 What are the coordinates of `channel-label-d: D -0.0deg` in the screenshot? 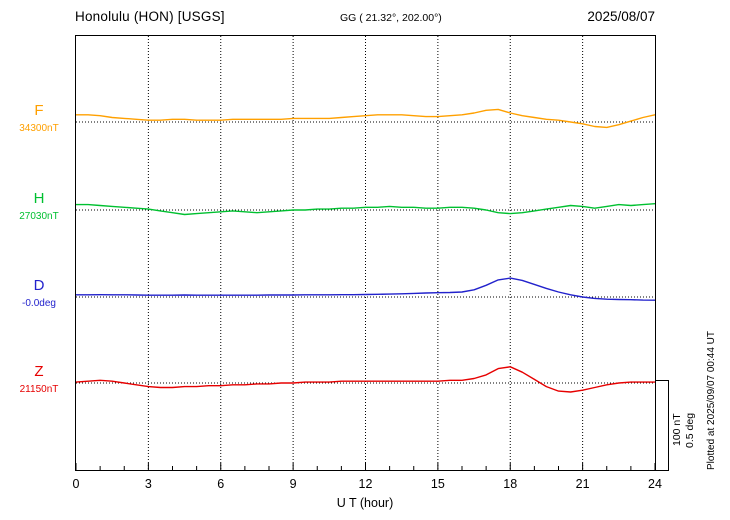 It's located at (39, 293).